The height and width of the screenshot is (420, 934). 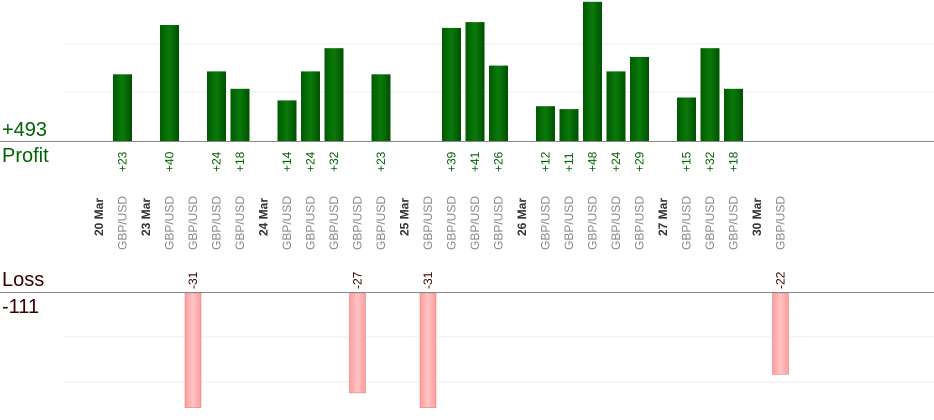 I want to click on profit-value-label: +39, so click(x=452, y=161).